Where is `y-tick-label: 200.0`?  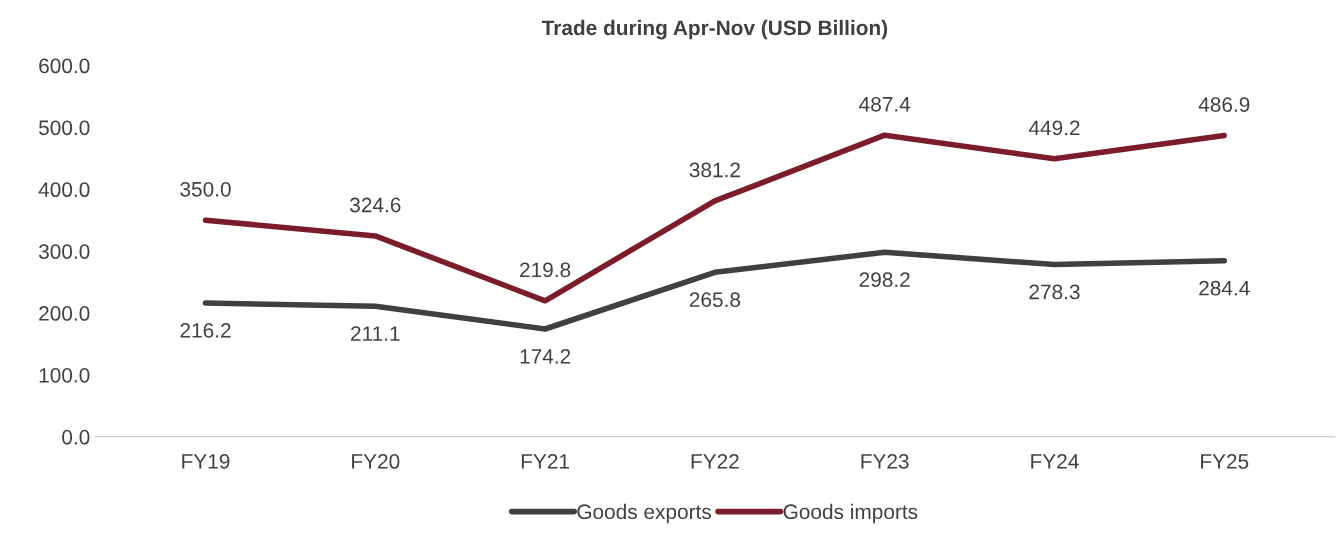 y-tick-label: 200.0 is located at coordinates (64, 313).